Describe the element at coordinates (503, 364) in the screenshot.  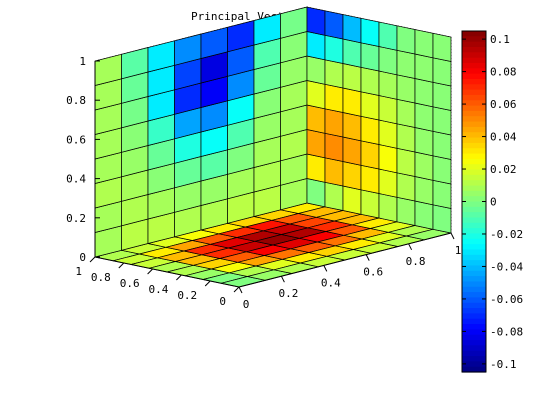
I see `colorbar-tick-label: -0.1` at that location.